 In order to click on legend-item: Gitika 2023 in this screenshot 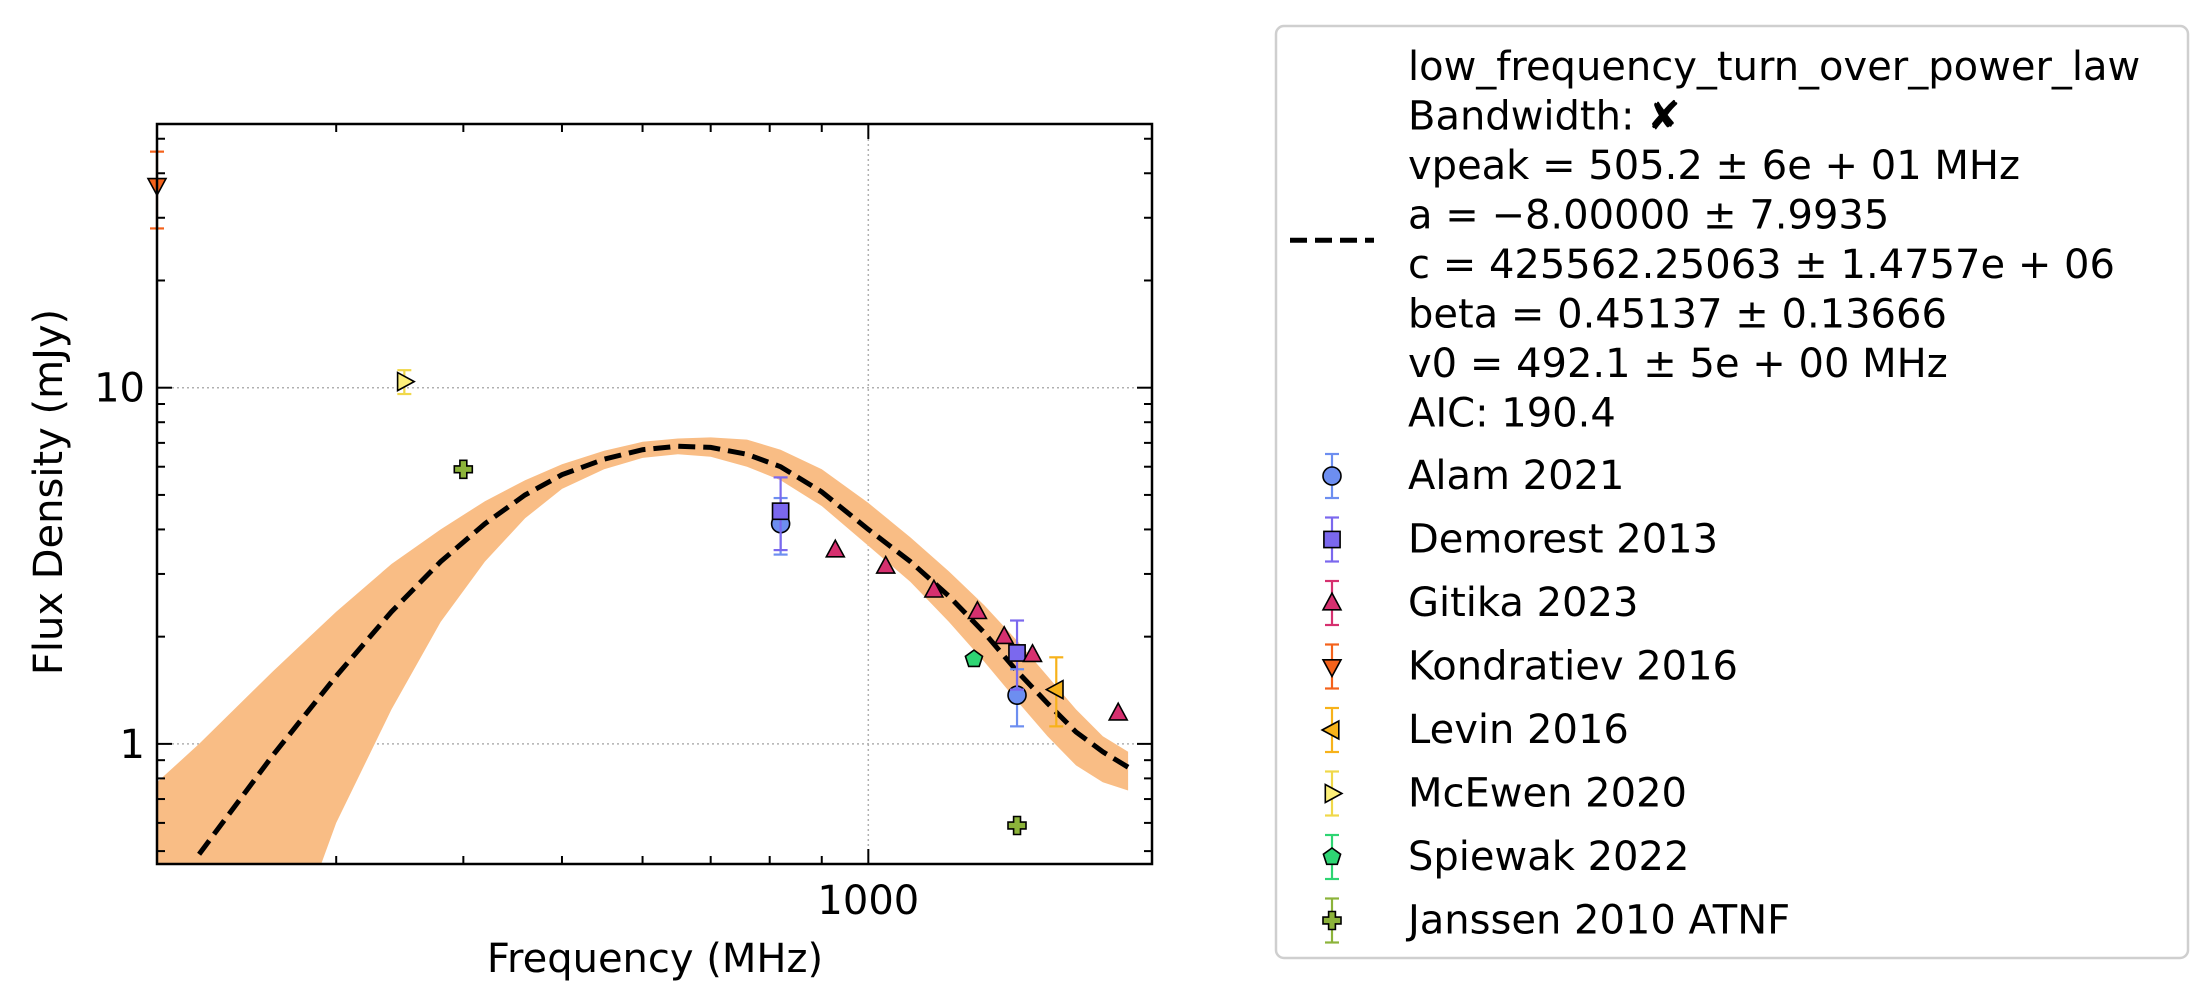, I will do `click(1479, 603)`.